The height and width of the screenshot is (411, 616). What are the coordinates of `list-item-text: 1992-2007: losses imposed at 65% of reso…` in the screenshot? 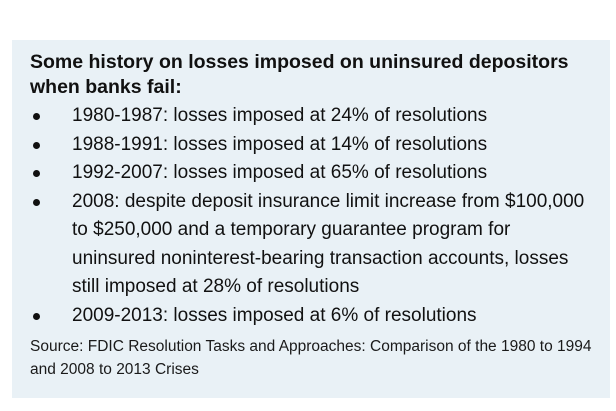 It's located at (280, 172).